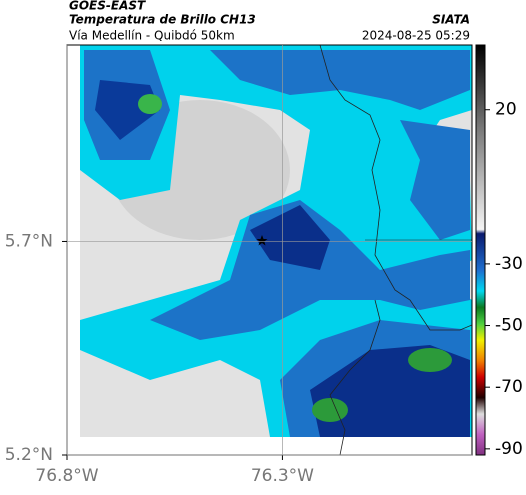 The width and height of the screenshot is (526, 495). Describe the element at coordinates (29, 455) in the screenshot. I see `y-tick-label: 5.2°N` at that location.